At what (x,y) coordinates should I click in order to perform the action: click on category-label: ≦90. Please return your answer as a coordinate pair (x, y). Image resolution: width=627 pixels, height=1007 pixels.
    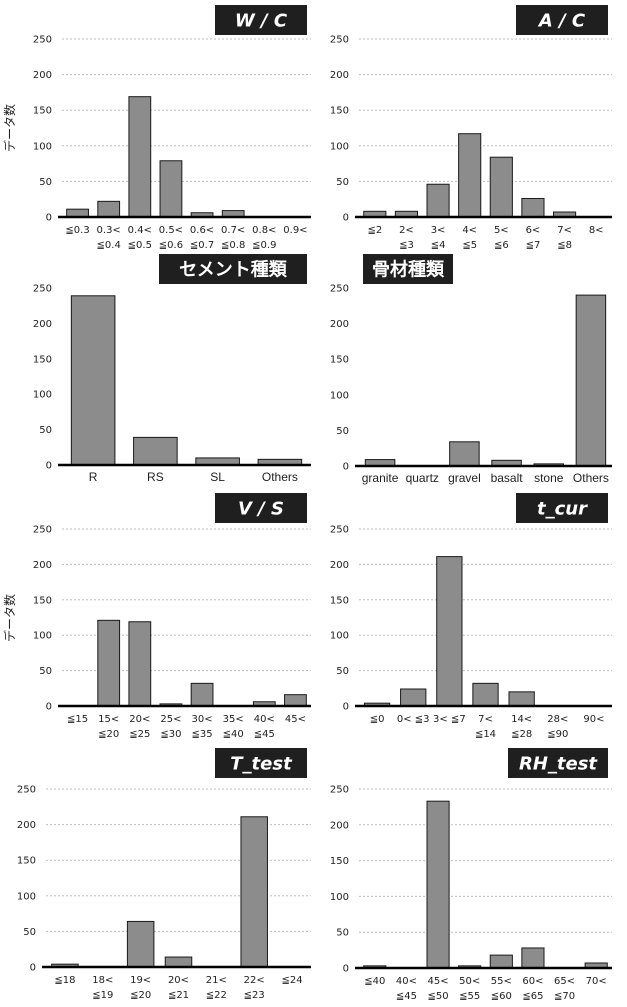
    Looking at the image, I should click on (557, 734).